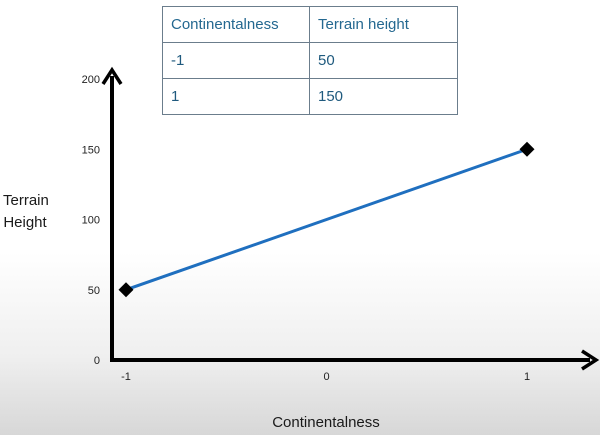 The height and width of the screenshot is (435, 600). What do you see at coordinates (26, 200) in the screenshot?
I see `y-axis-label-line-1: Terrain` at bounding box center [26, 200].